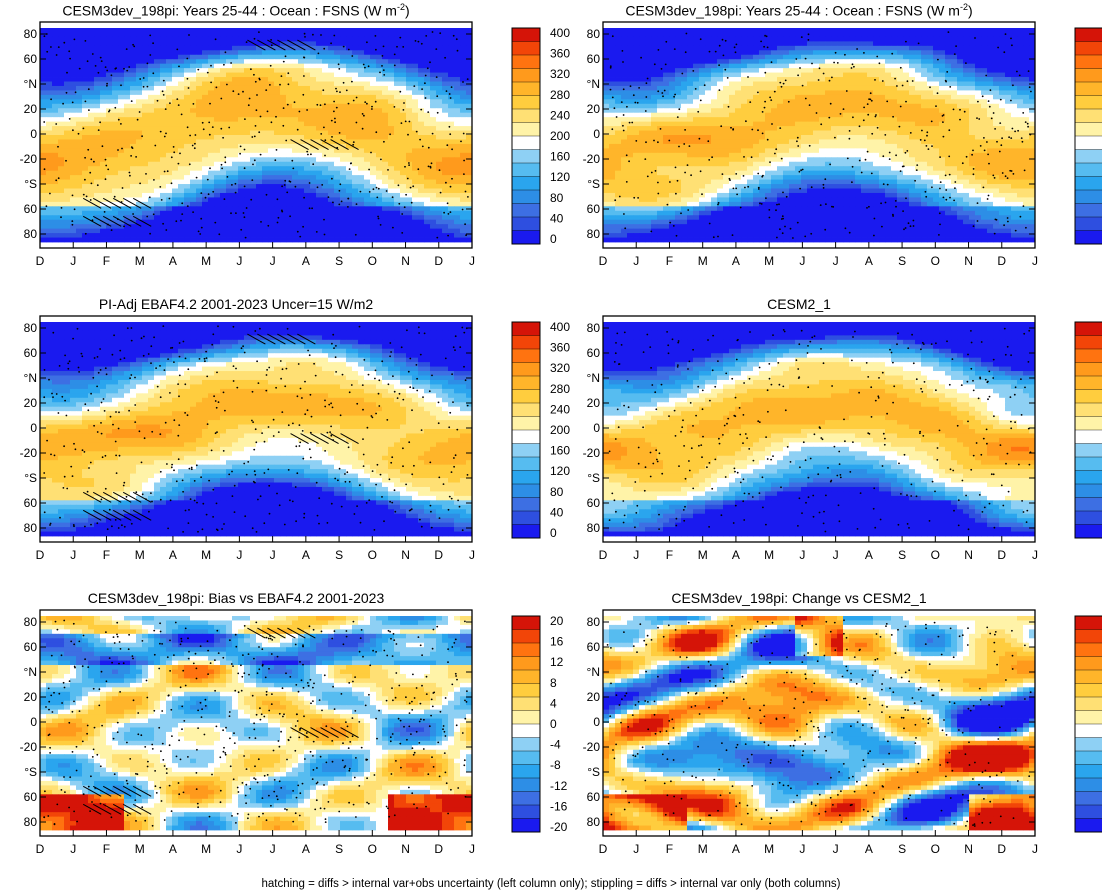 The image size is (1102, 895). Describe the element at coordinates (553, 683) in the screenshot. I see `colorbar-label: 8` at that location.